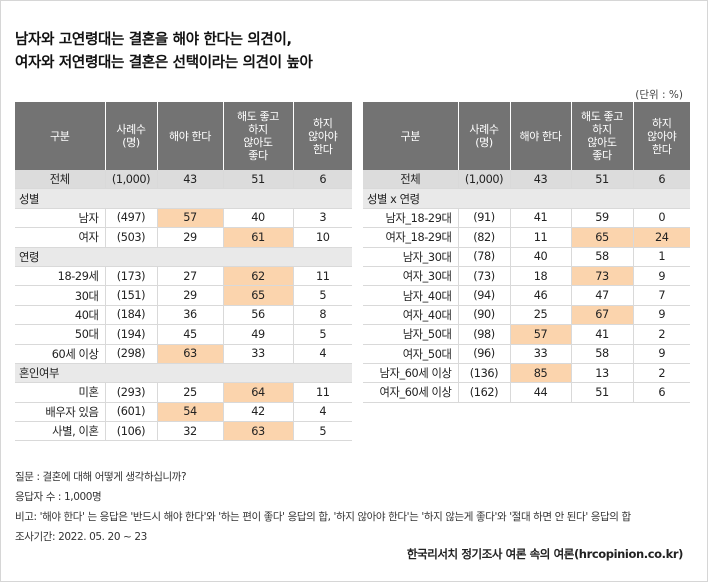  Describe the element at coordinates (189, 412) in the screenshot. I see `percent-cell: 54` at that location.